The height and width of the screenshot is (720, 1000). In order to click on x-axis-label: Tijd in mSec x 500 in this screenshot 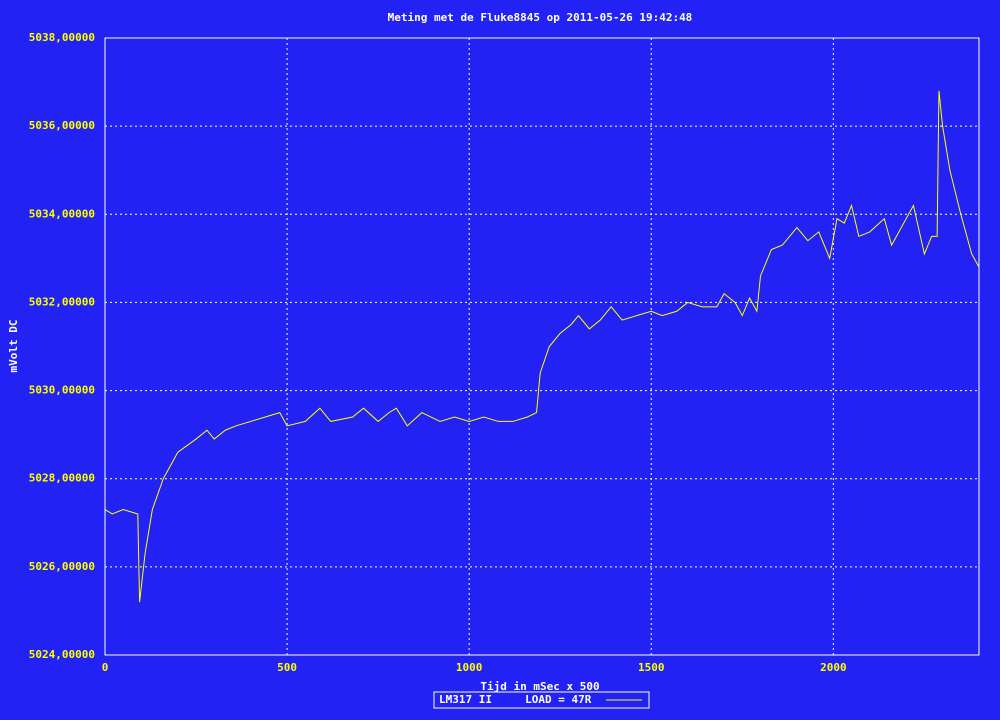, I will do `click(539, 686)`.